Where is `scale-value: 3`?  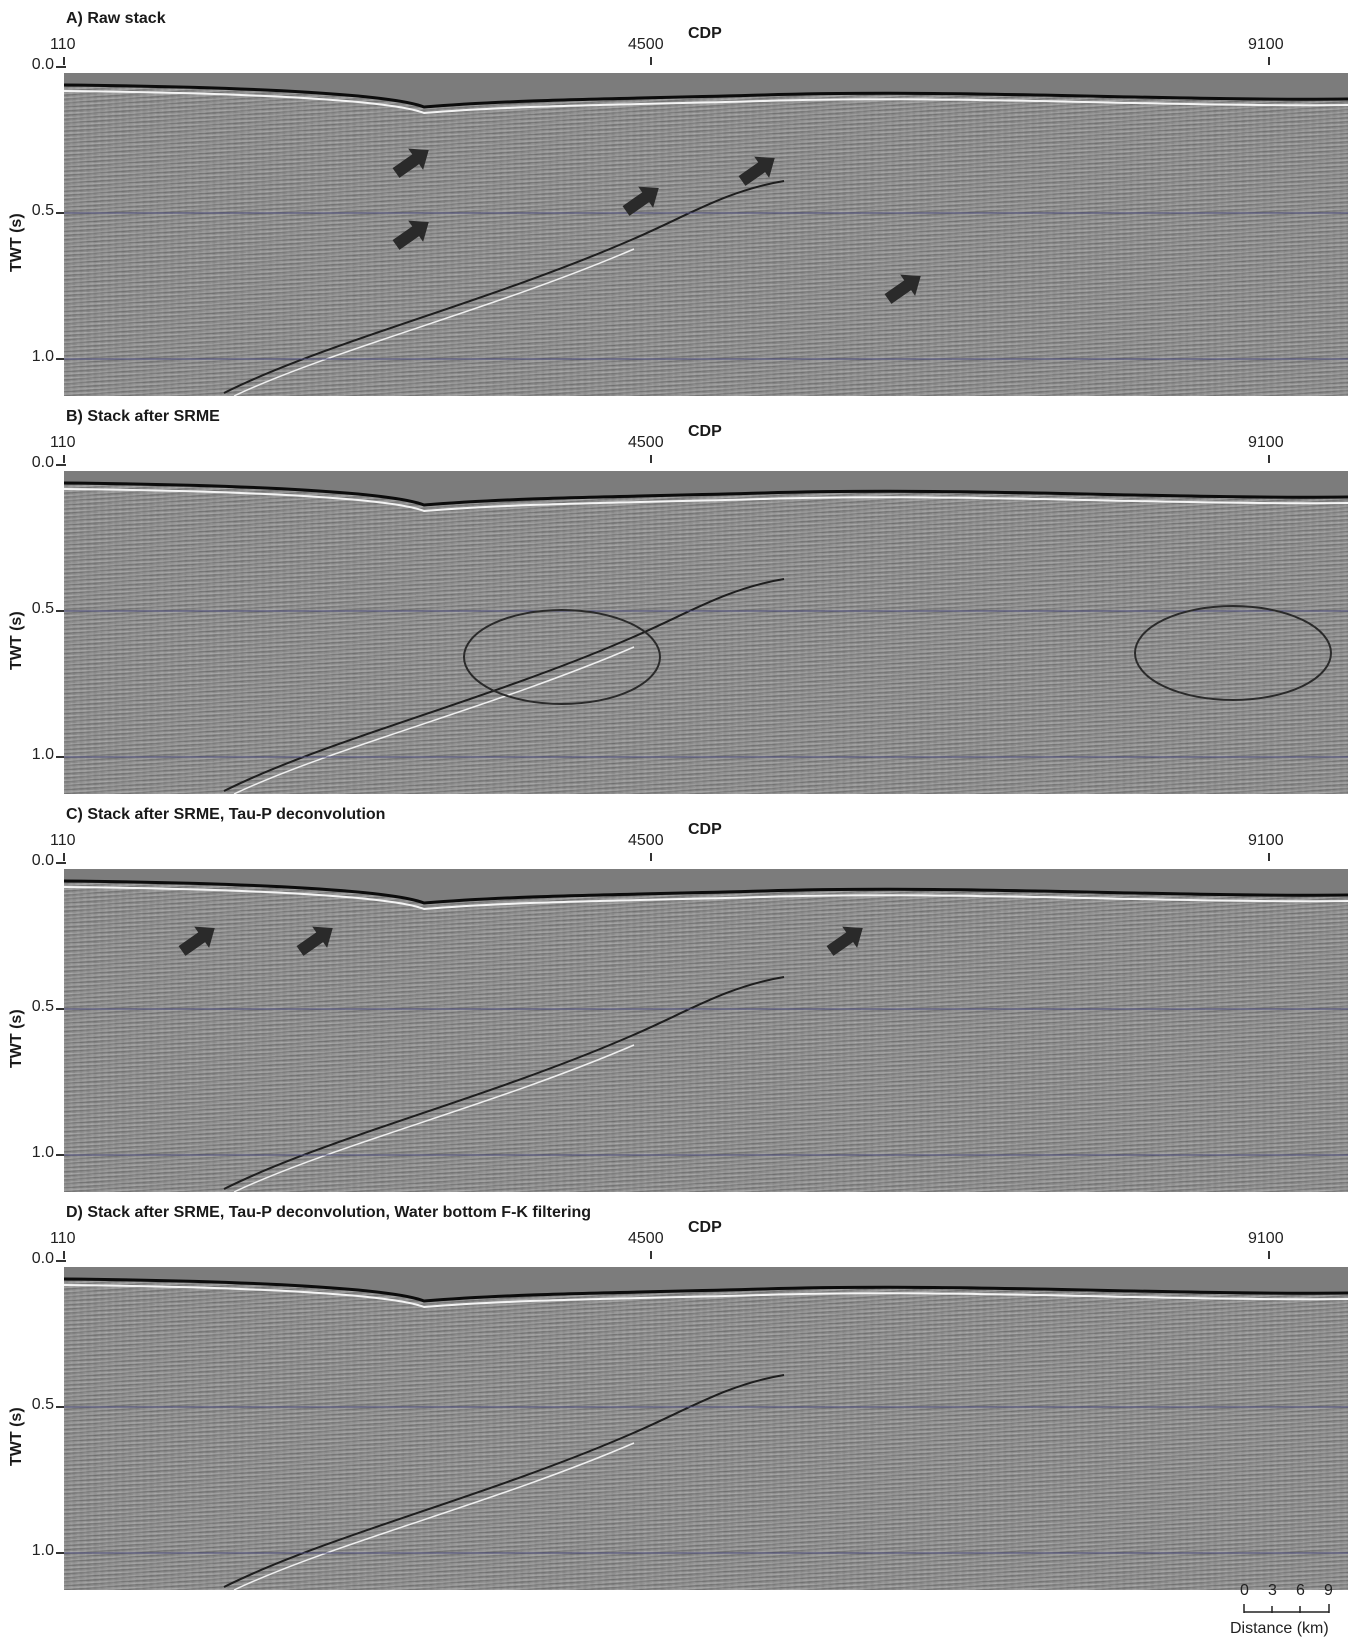
scale-value: 3 is located at coordinates (1272, 1590).